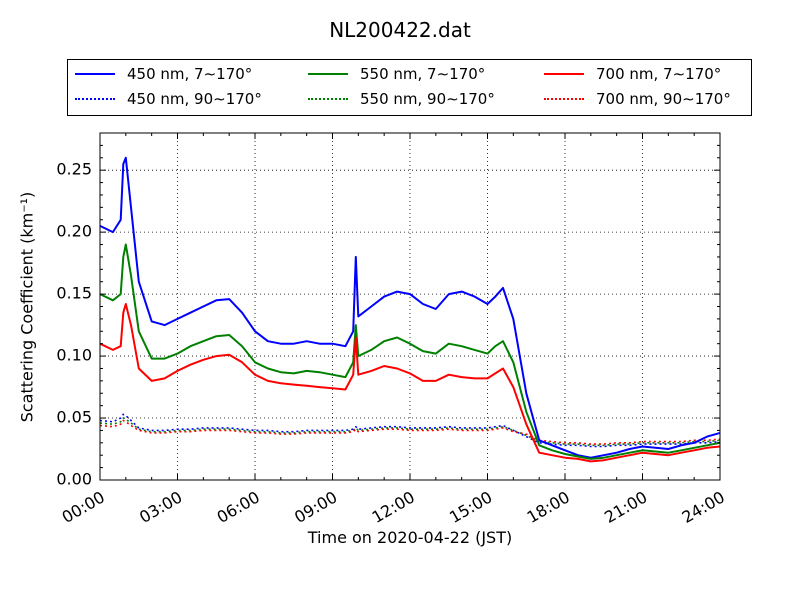 The width and height of the screenshot is (800, 600). What do you see at coordinates (190, 74) in the screenshot?
I see `legend-label: 450 nm, 7∼170°` at bounding box center [190, 74].